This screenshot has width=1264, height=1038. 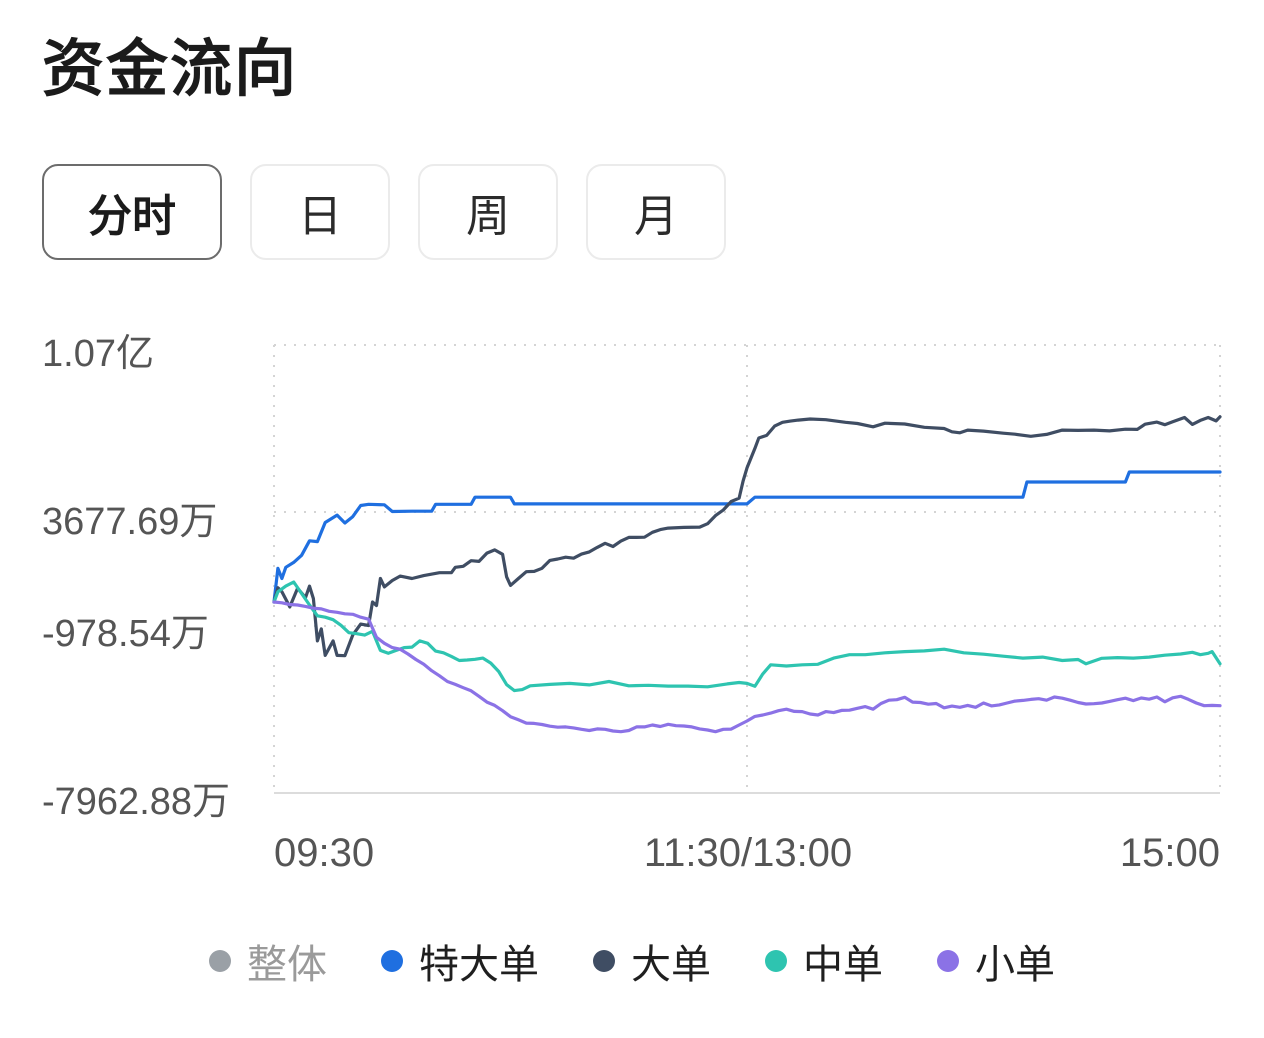 I want to click on y-tick-label: -7962.88万, so click(x=136, y=802).